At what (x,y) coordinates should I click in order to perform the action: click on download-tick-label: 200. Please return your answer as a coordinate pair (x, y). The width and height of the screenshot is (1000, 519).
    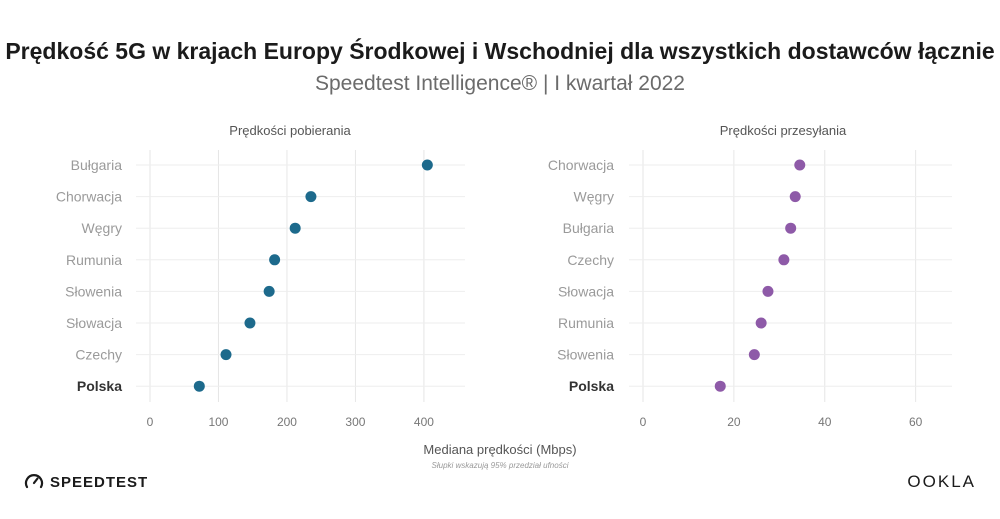
    Looking at the image, I should click on (287, 422).